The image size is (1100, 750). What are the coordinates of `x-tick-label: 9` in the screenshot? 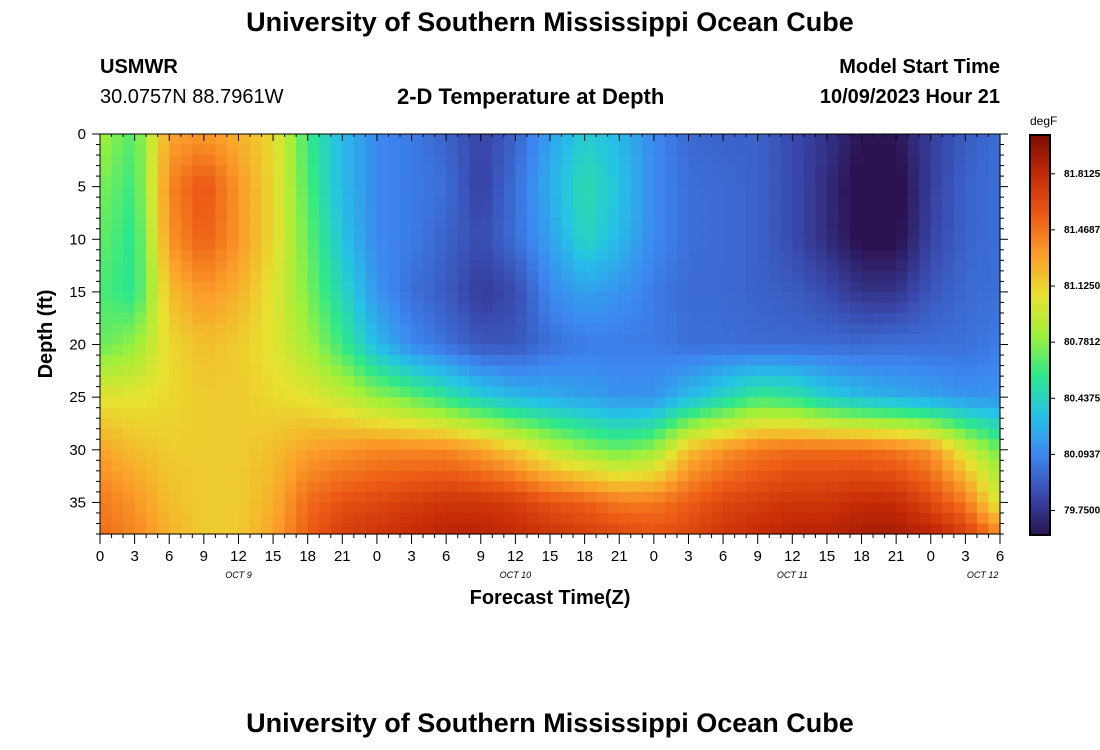 It's located at (481, 556).